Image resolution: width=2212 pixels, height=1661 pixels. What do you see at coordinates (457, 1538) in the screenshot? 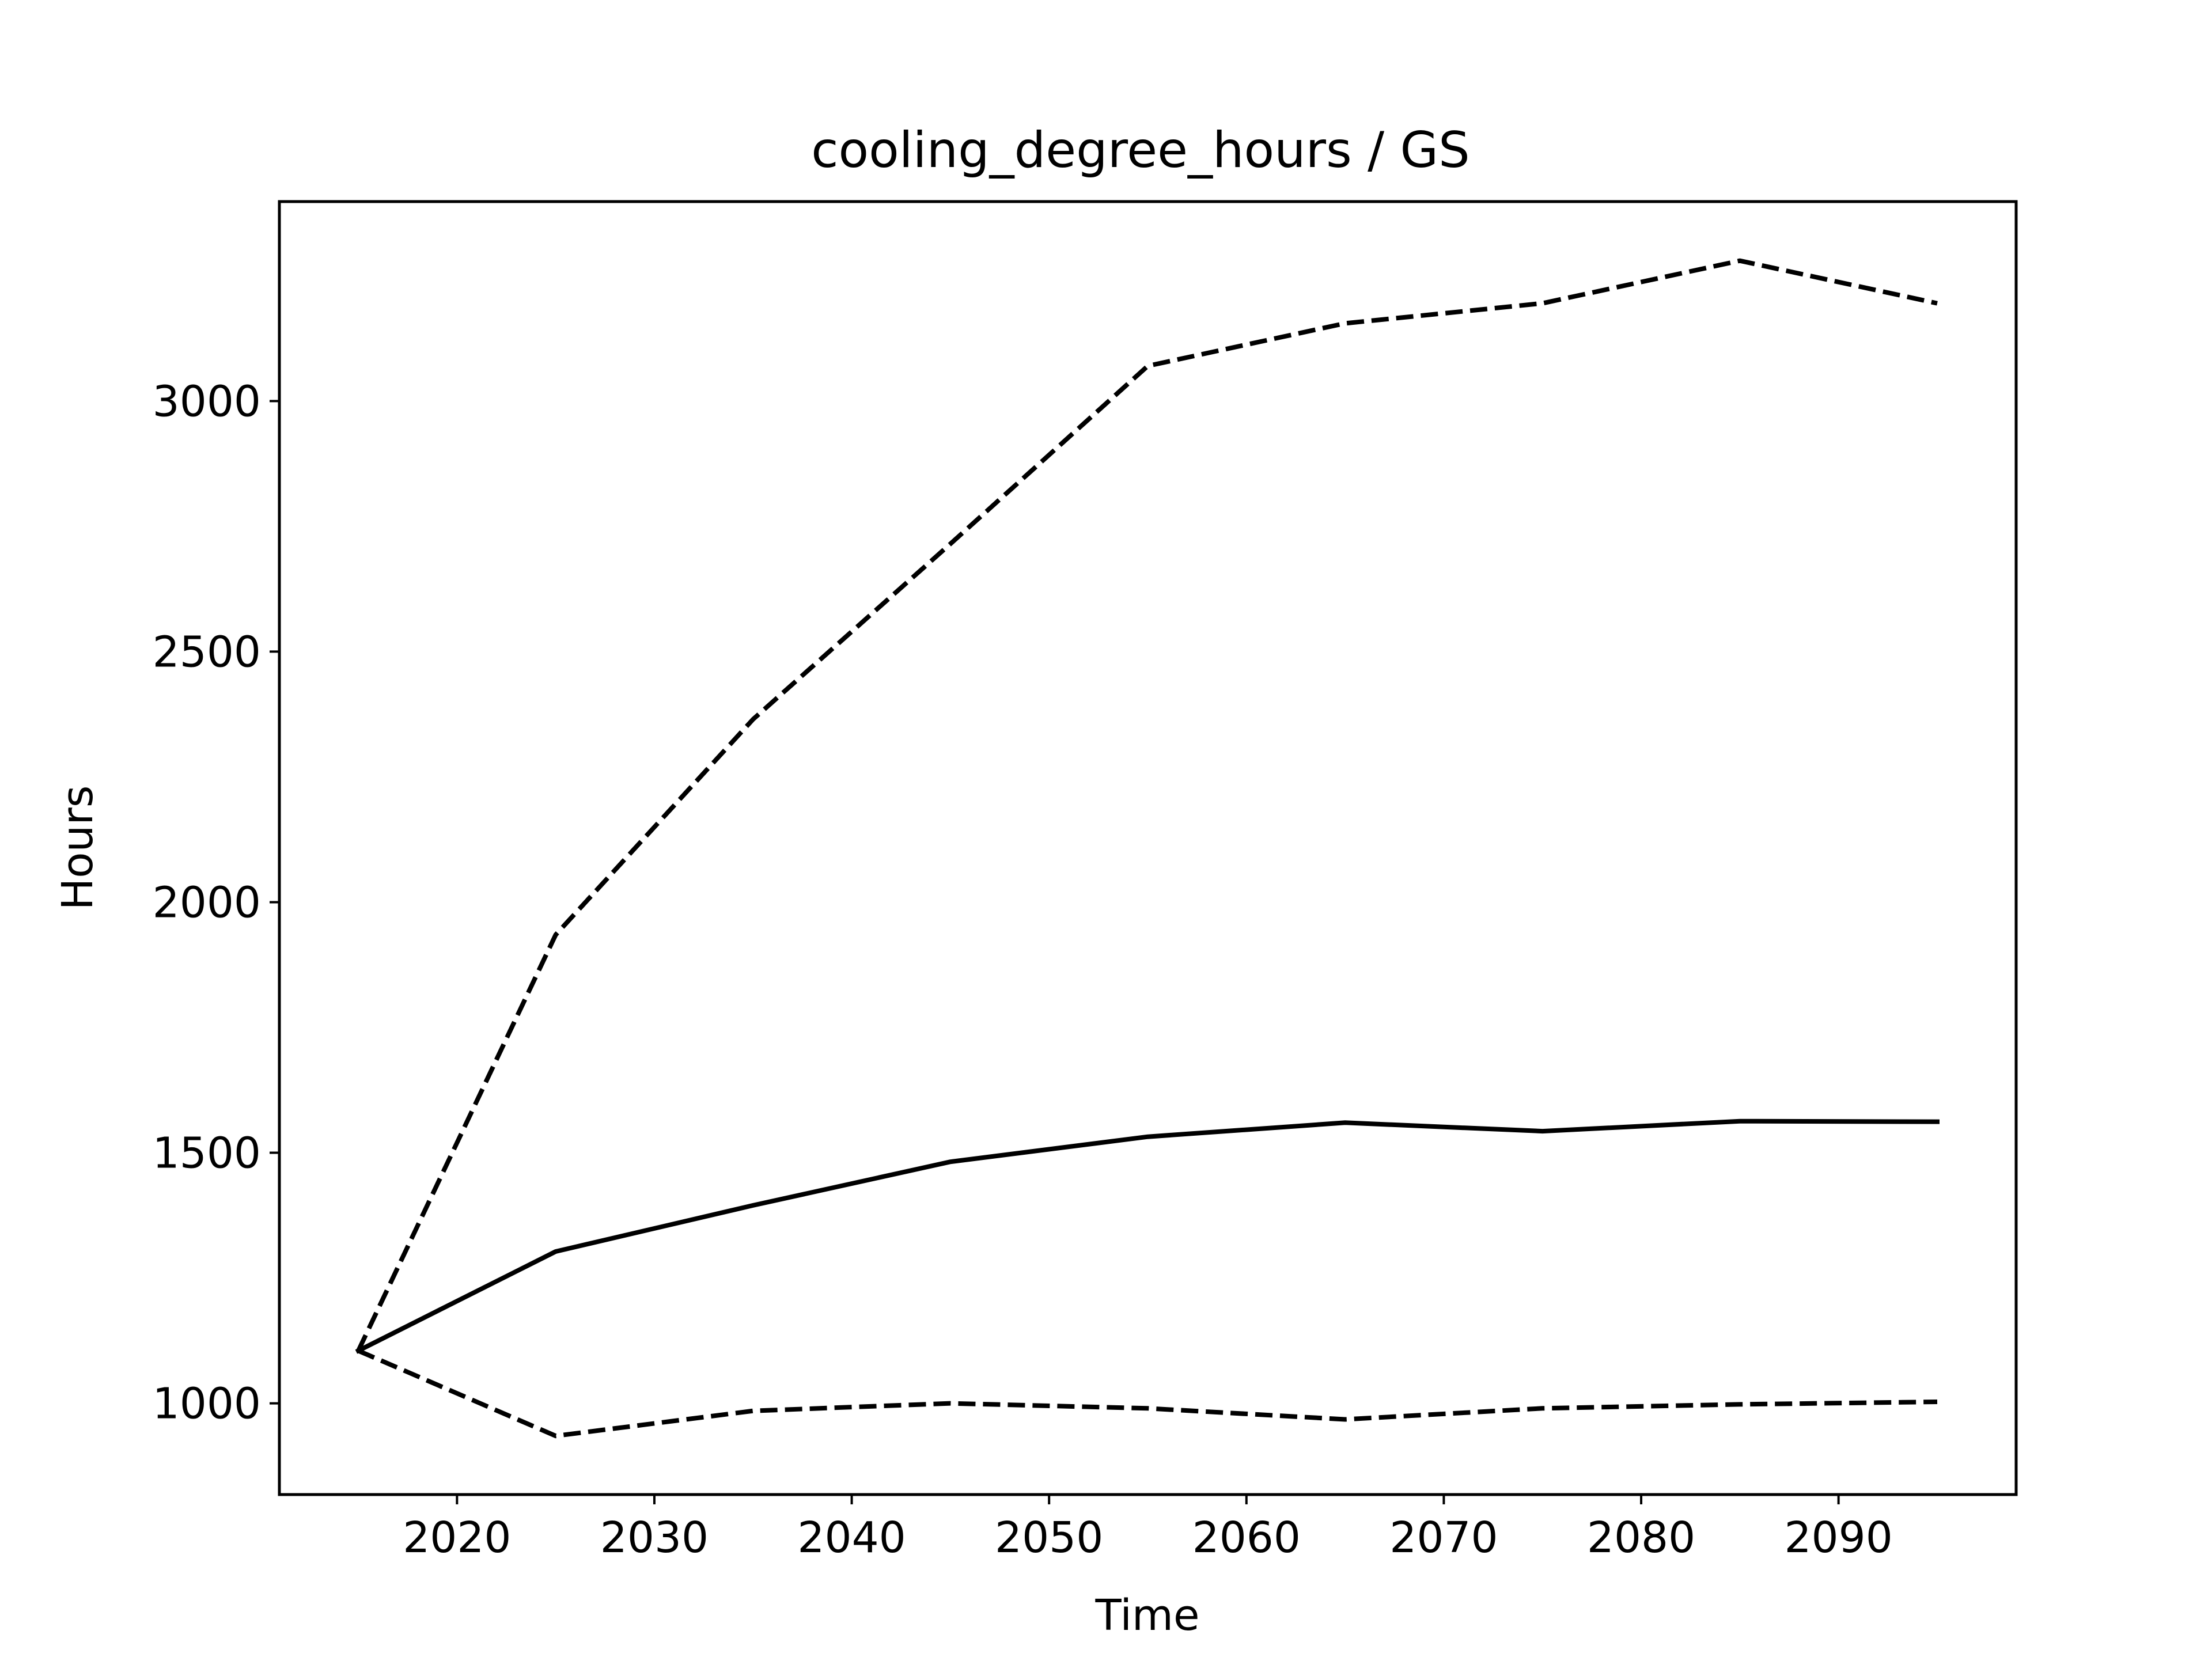
I see `x-tick-label: 2020` at bounding box center [457, 1538].